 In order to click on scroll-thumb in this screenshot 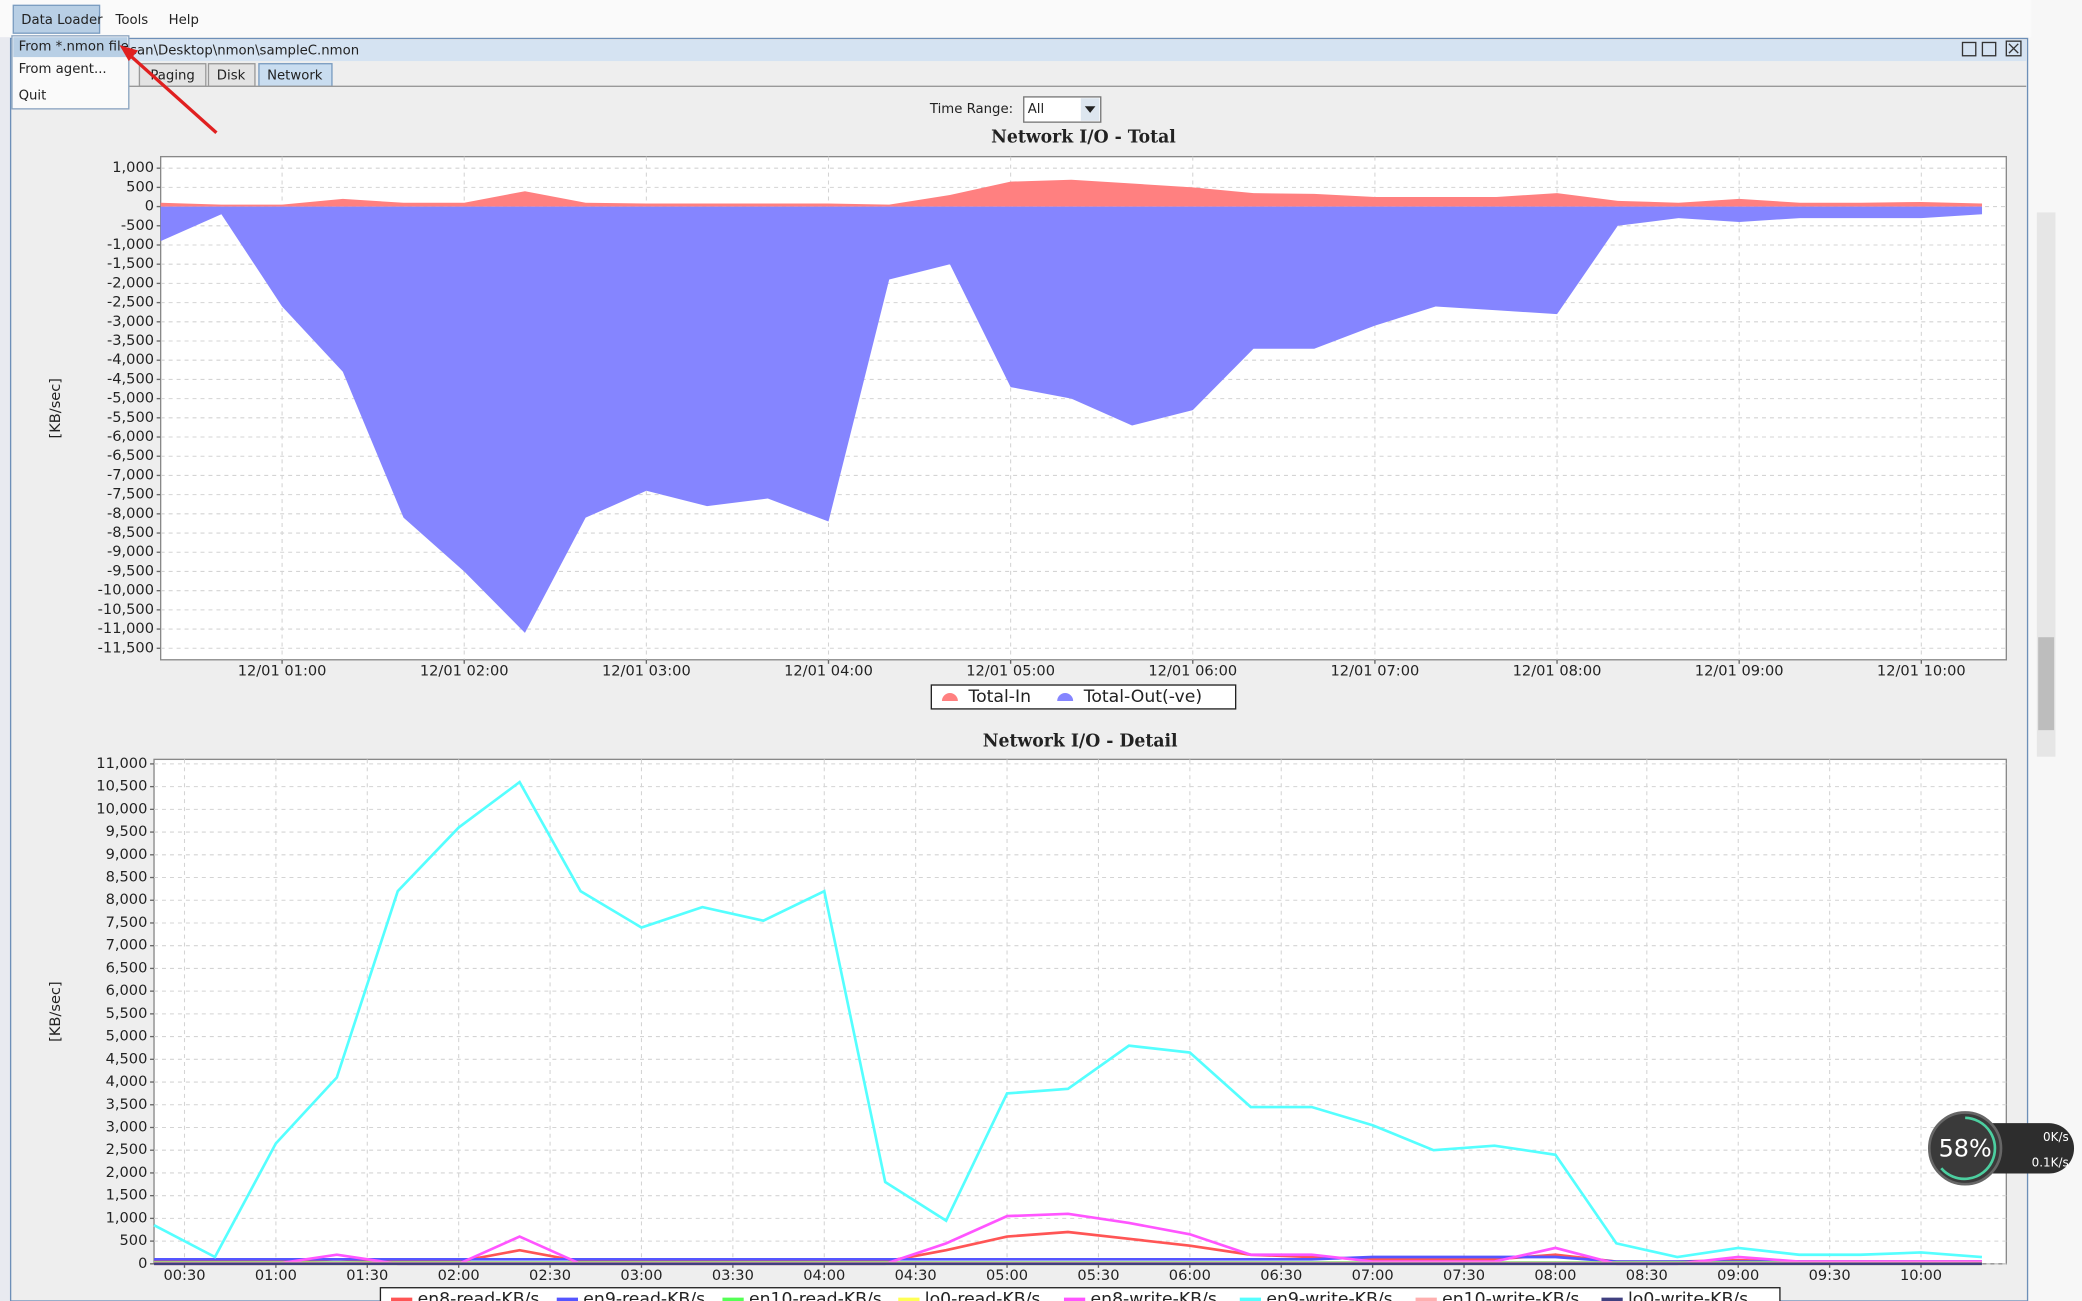, I will do `click(2046, 684)`.